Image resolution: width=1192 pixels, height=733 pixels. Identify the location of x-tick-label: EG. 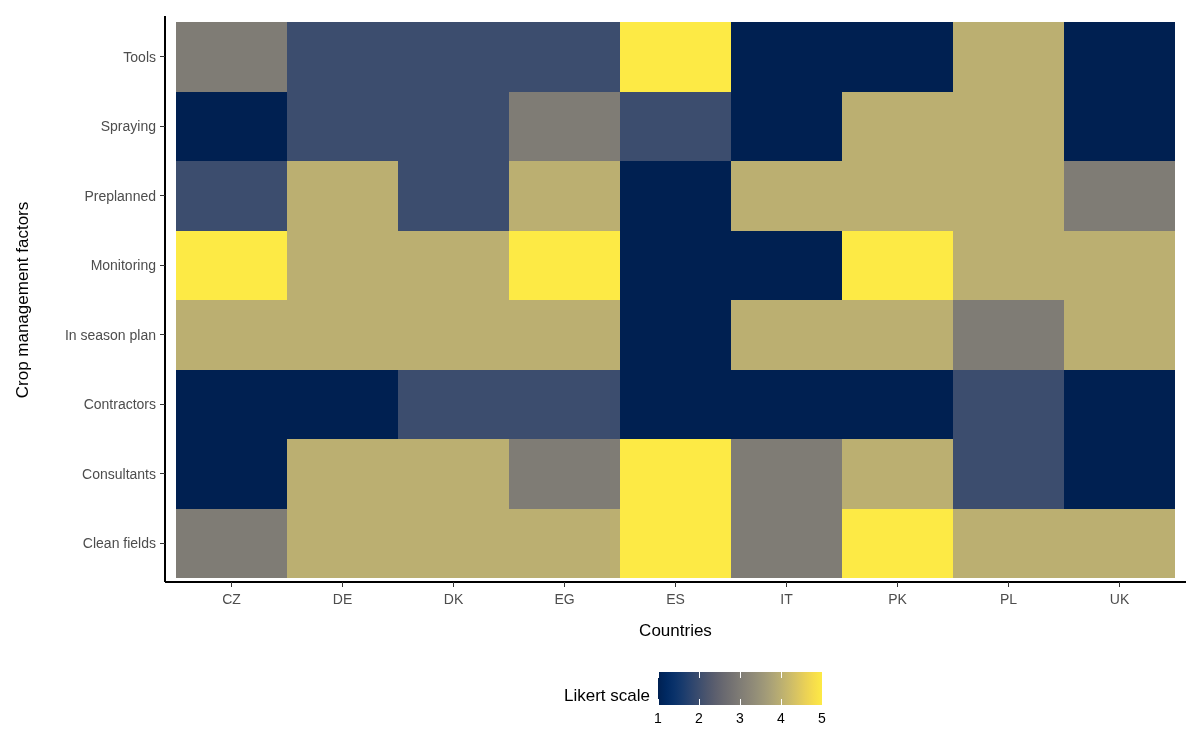
(564, 599).